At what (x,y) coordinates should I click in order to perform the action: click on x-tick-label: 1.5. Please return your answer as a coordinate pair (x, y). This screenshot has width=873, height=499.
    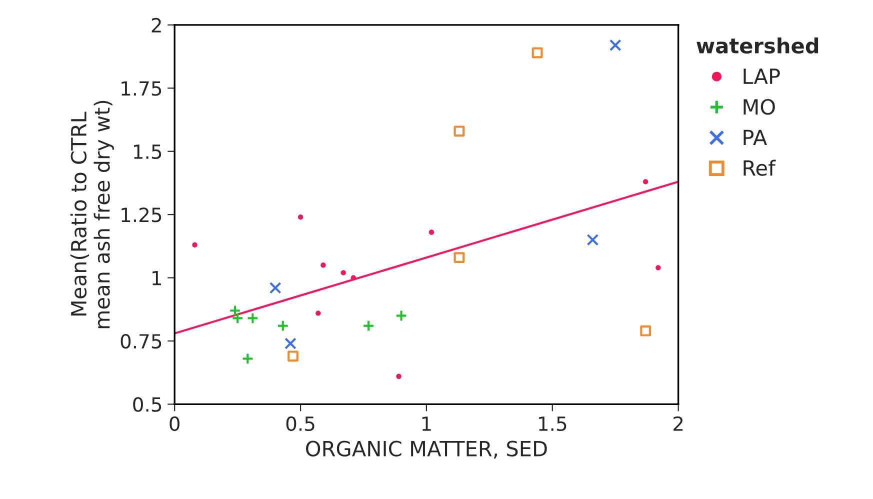
    Looking at the image, I should click on (552, 424).